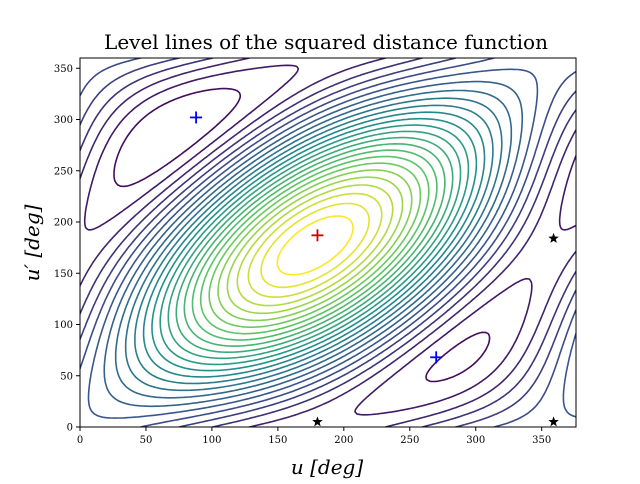 This screenshot has width=640, height=484. What do you see at coordinates (63, 171) in the screenshot?
I see `y-tick-label: 250` at bounding box center [63, 171].